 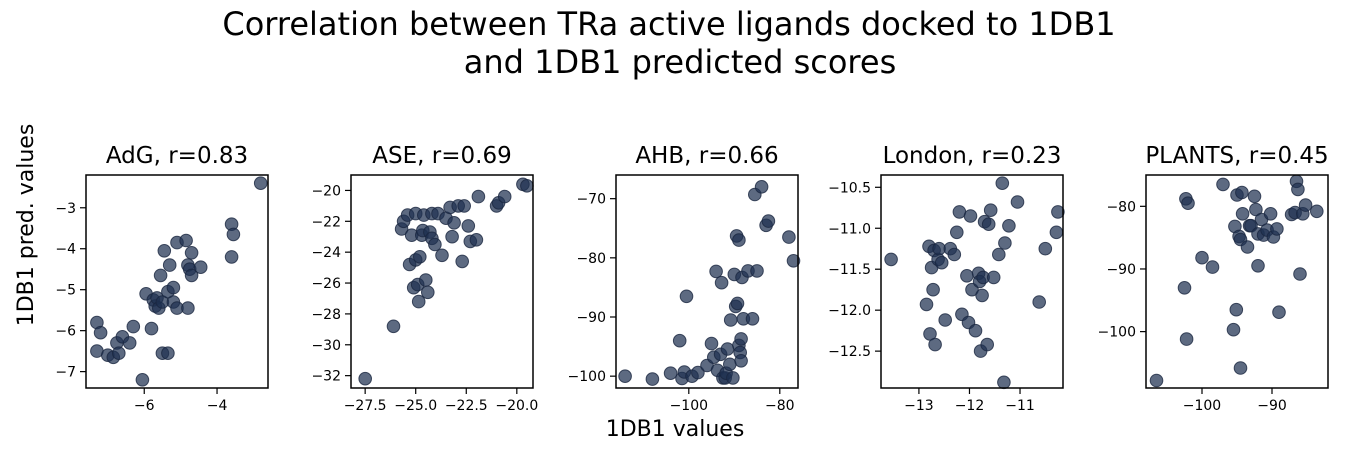 I want to click on subplot-title: AHB, r=0.66, so click(x=706, y=156).